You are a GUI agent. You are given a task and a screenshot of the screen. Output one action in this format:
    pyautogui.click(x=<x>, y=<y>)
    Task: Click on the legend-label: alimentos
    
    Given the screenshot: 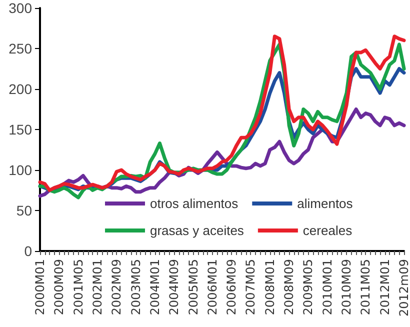 What is the action you would take?
    pyautogui.click(x=325, y=203)
    